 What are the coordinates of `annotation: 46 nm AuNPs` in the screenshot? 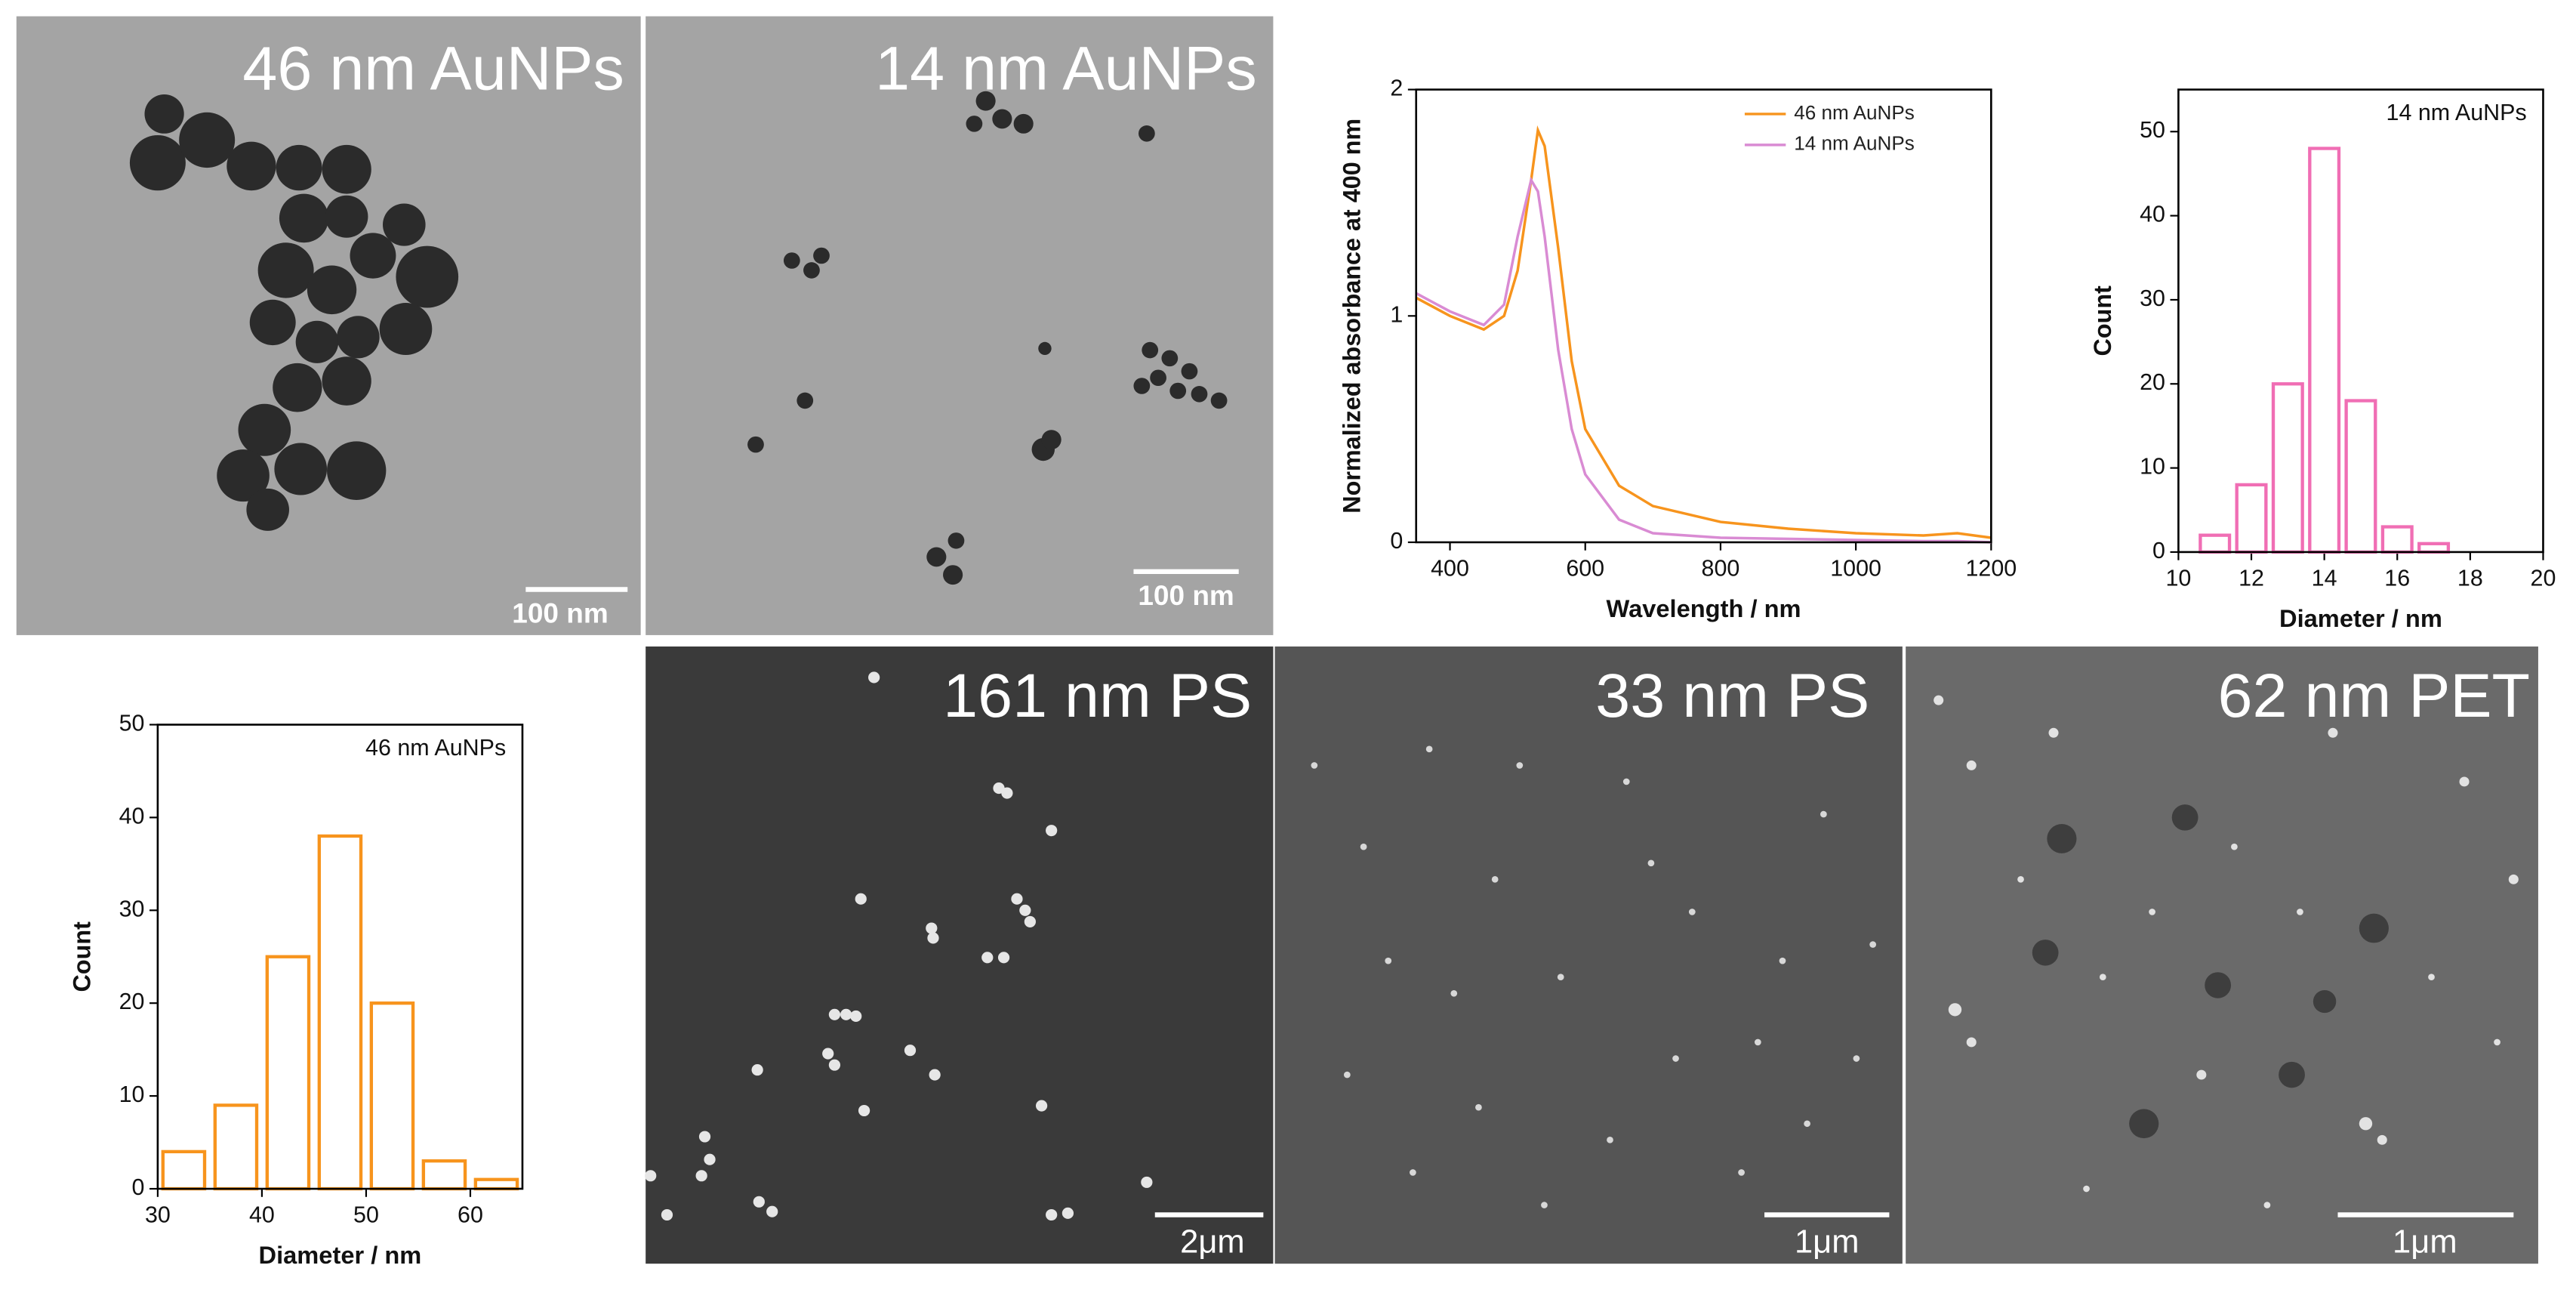 It's located at (435, 749).